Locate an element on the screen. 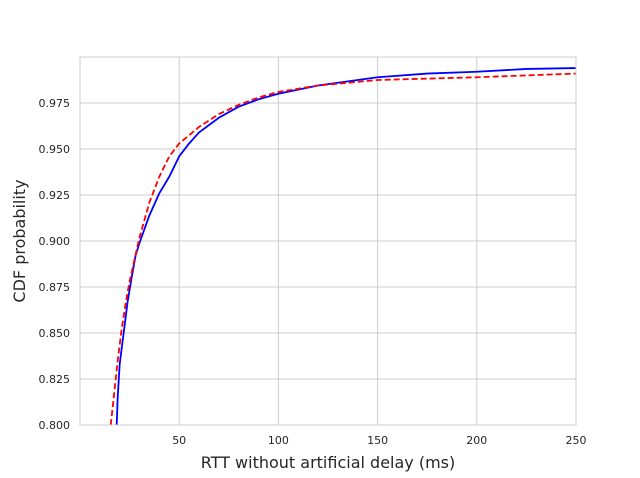  y-tick-label: 0.875 is located at coordinates (55, 287).